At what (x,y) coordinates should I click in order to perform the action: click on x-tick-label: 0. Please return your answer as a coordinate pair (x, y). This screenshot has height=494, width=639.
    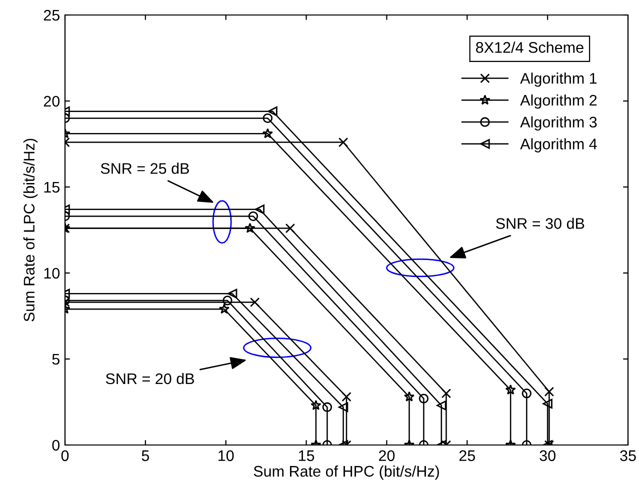
    Looking at the image, I should click on (65, 456).